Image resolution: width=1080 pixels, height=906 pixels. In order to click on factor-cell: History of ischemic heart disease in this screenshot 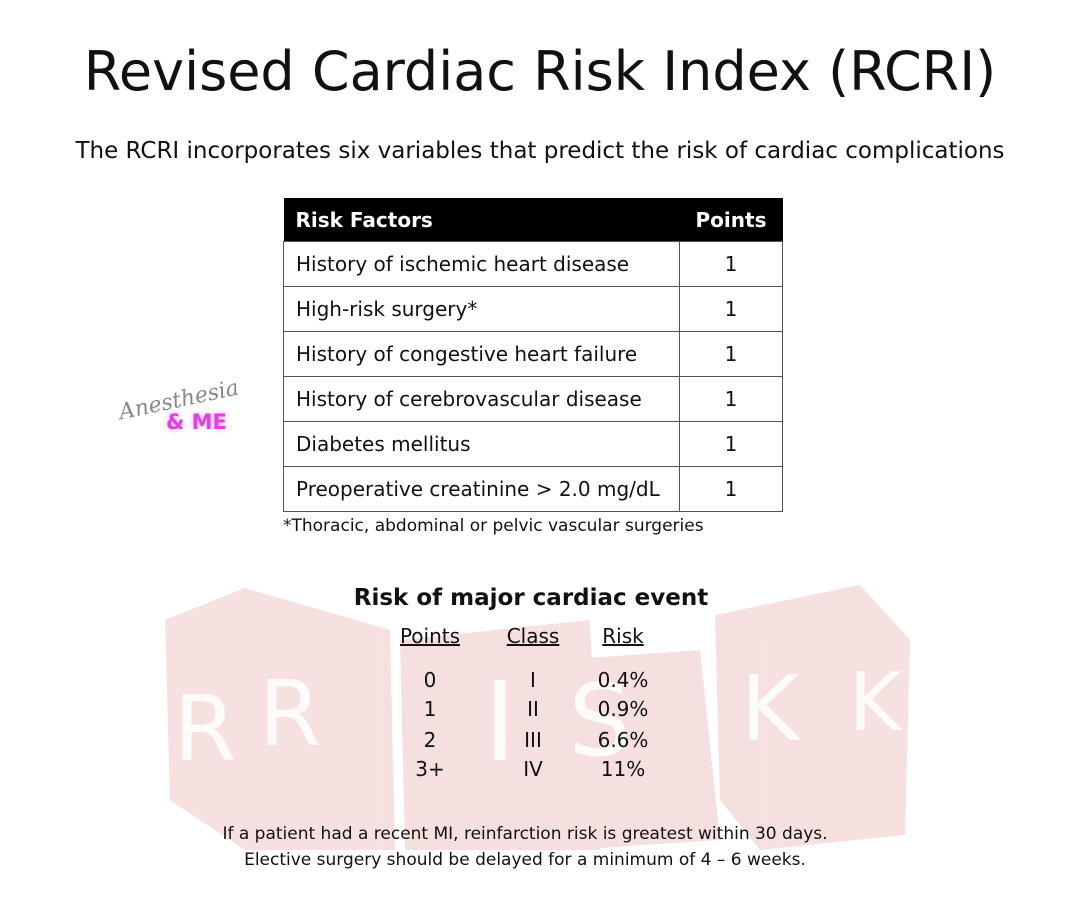, I will do `click(481, 264)`.